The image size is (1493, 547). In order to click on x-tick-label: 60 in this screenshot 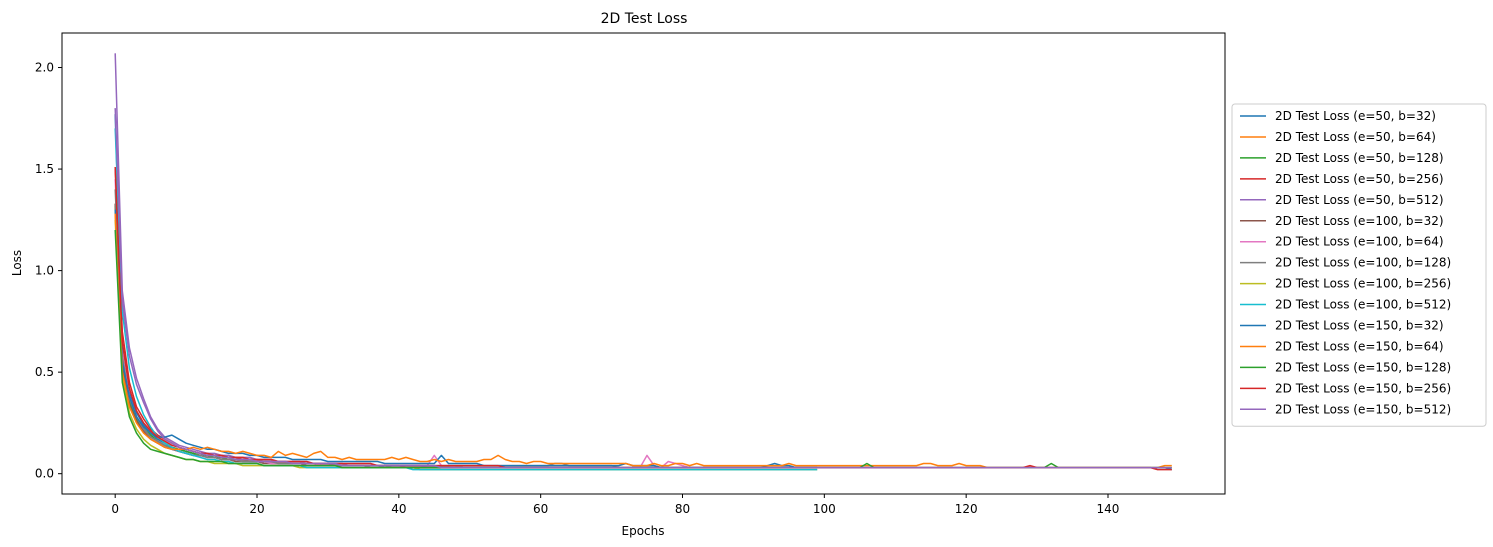, I will do `click(540, 509)`.